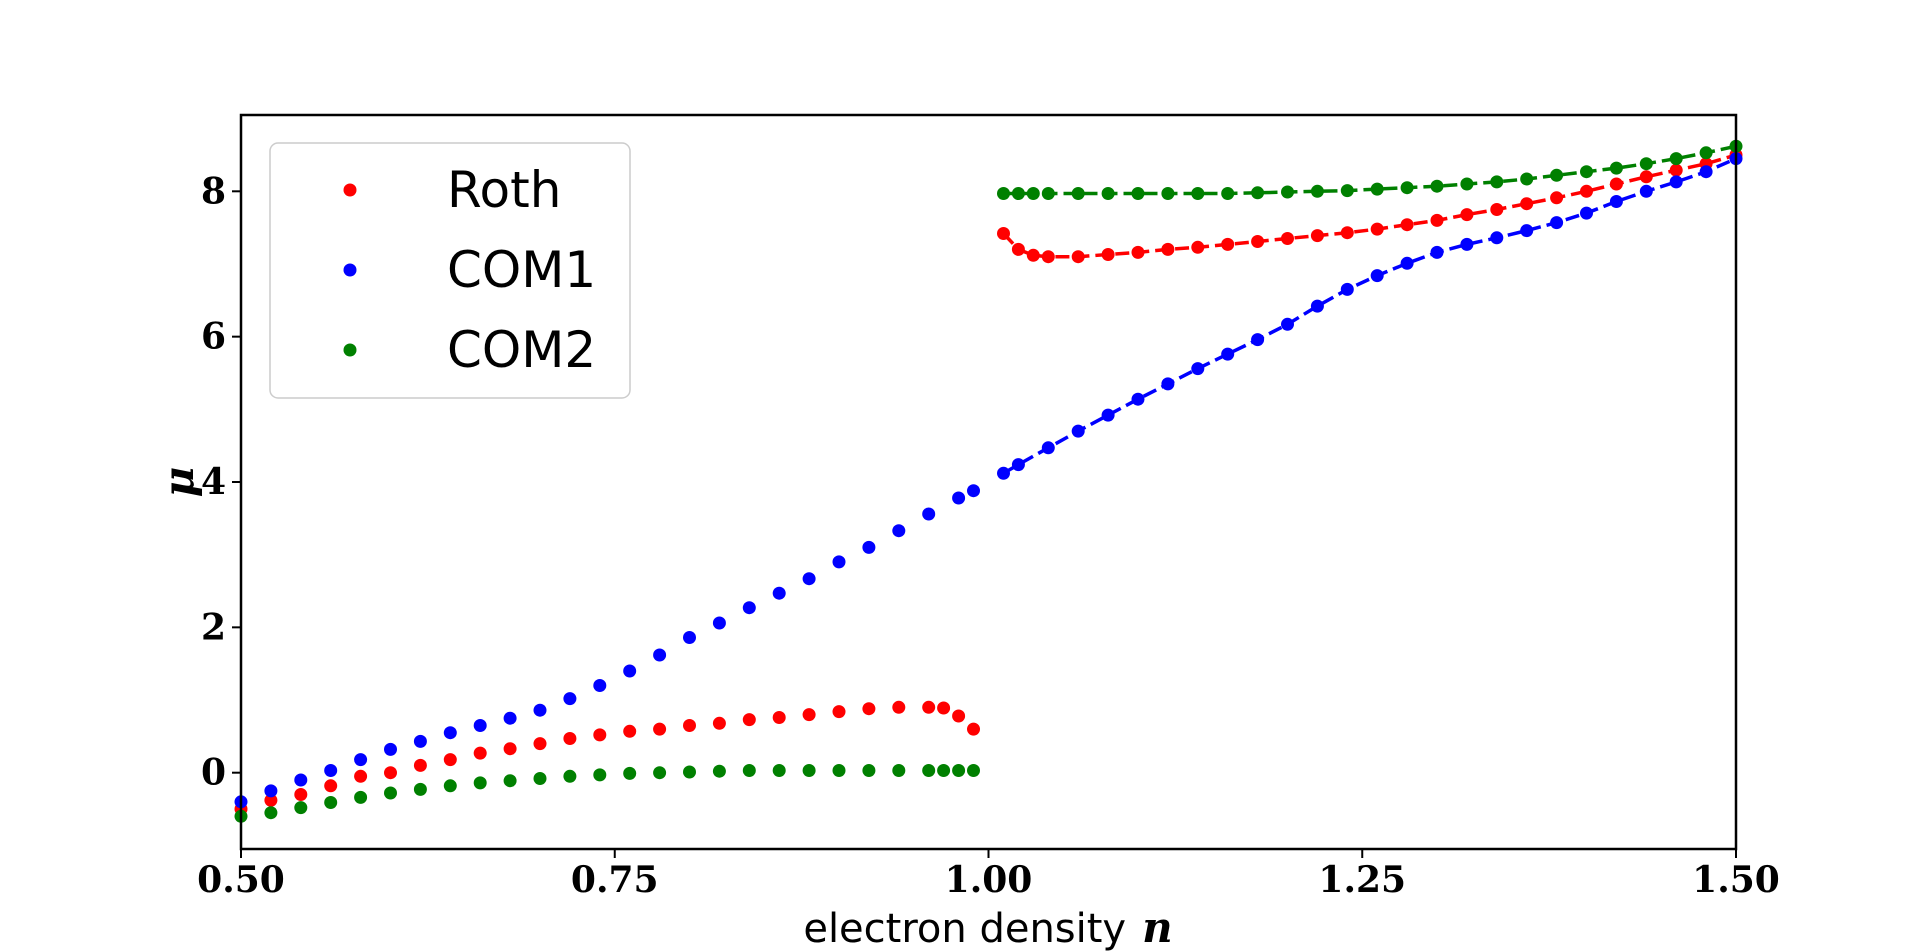 This screenshot has height=951, width=1920. I want to click on series-com1-dashed-line, so click(1369, 315).